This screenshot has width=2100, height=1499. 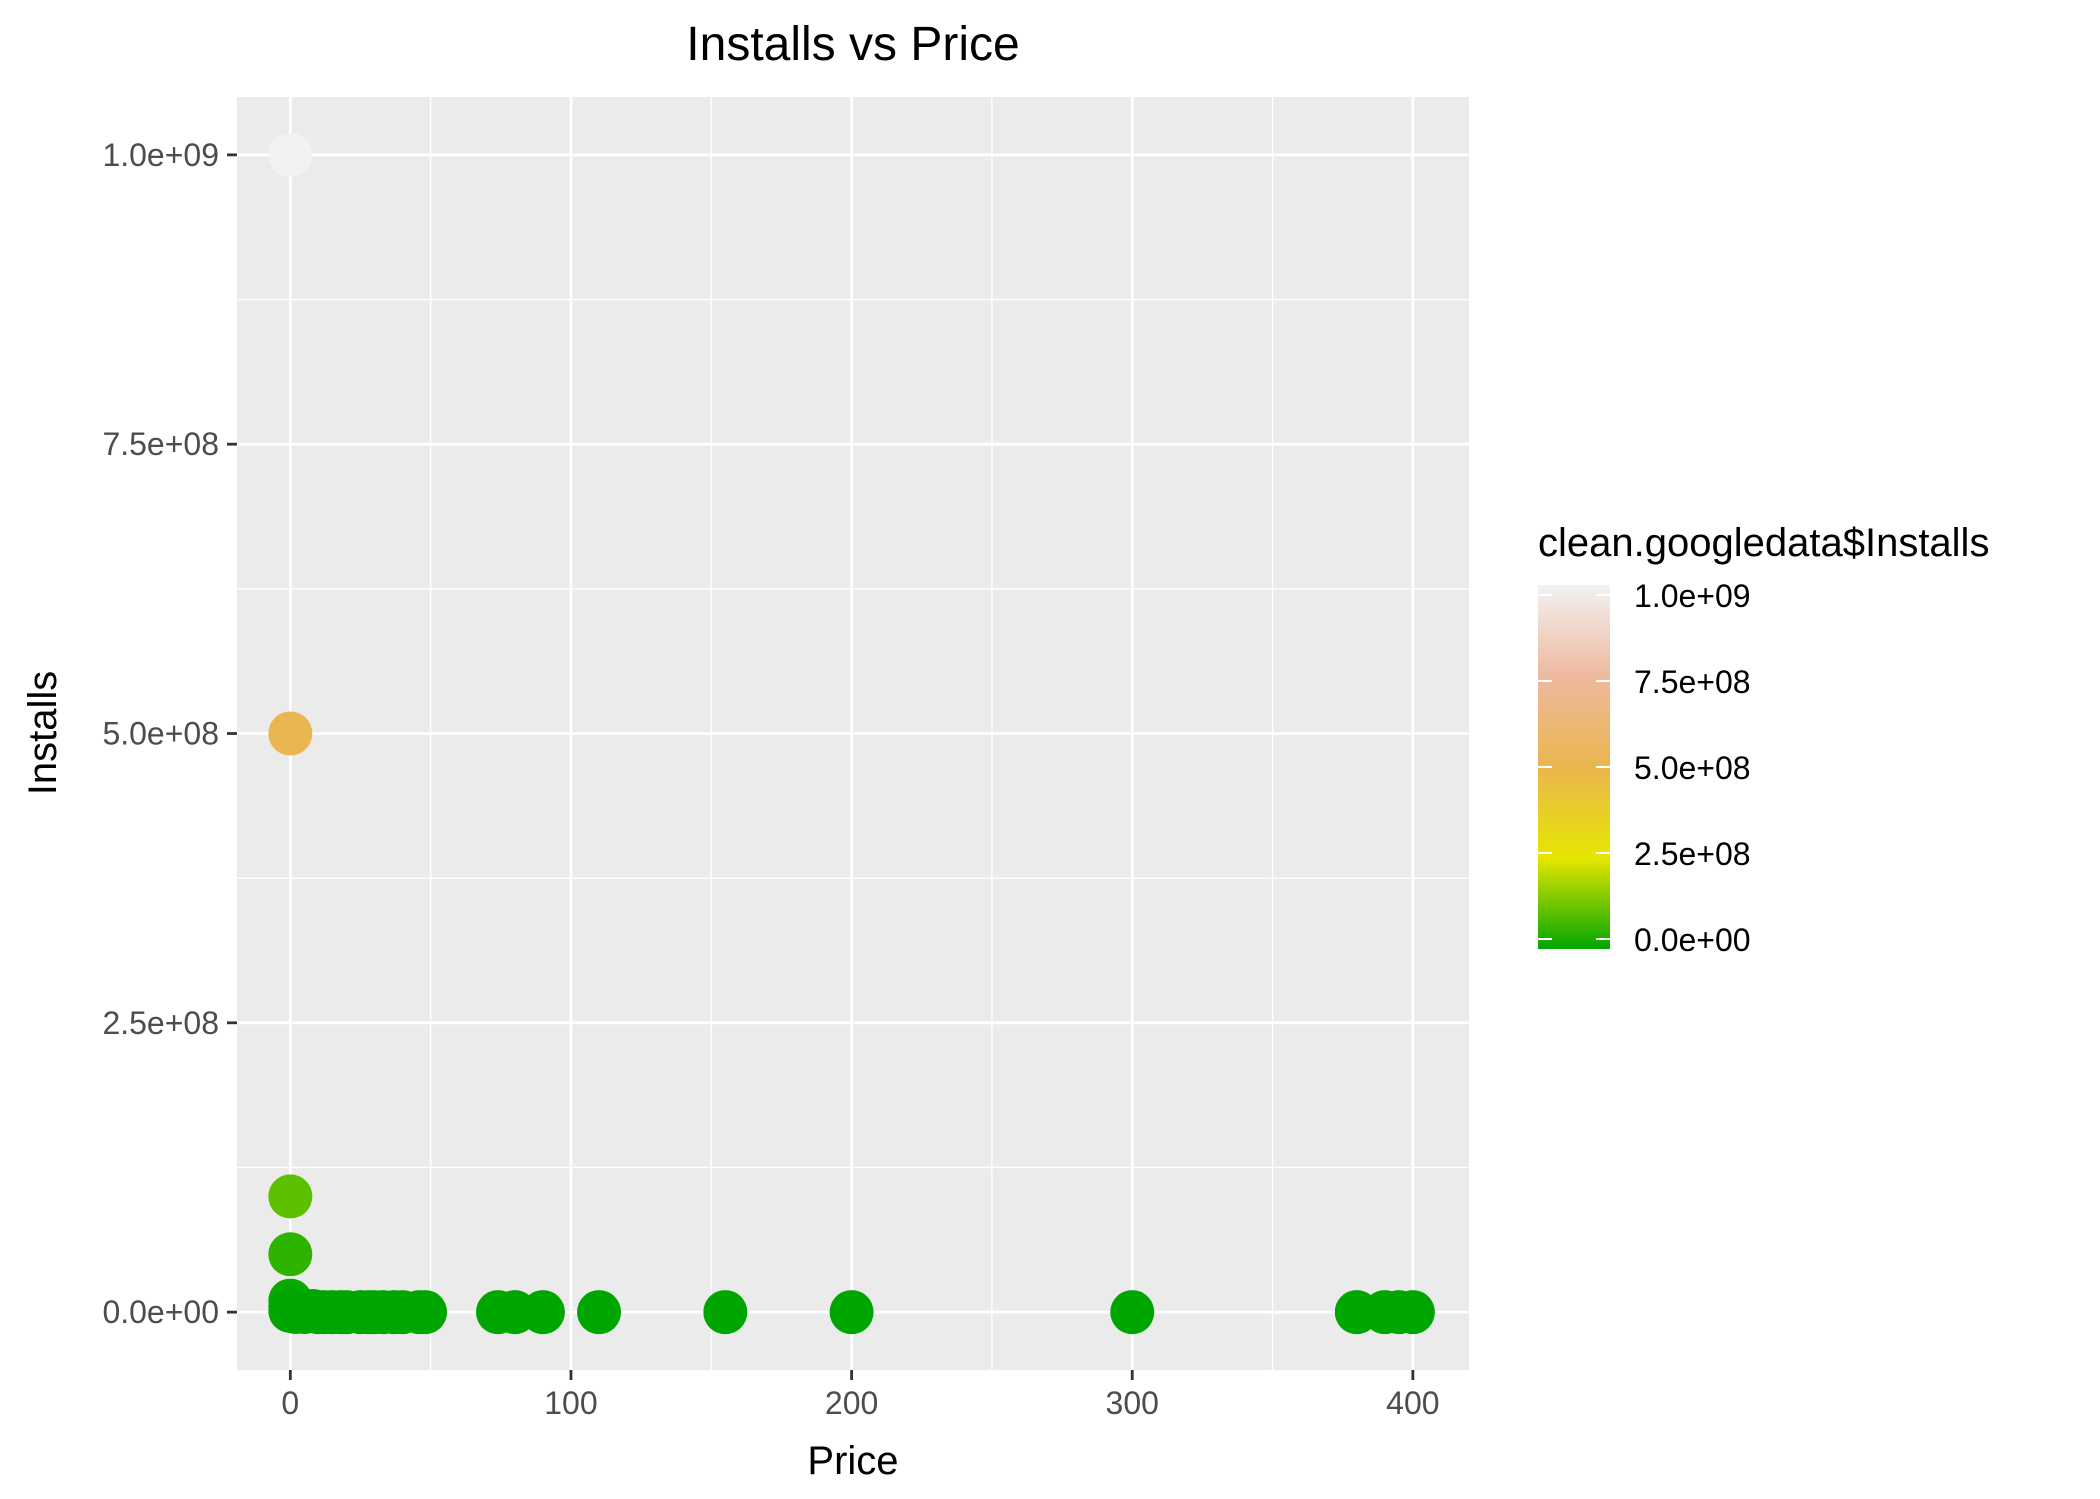 What do you see at coordinates (1692, 940) in the screenshot?
I see `legend-label: 0.0e+00` at bounding box center [1692, 940].